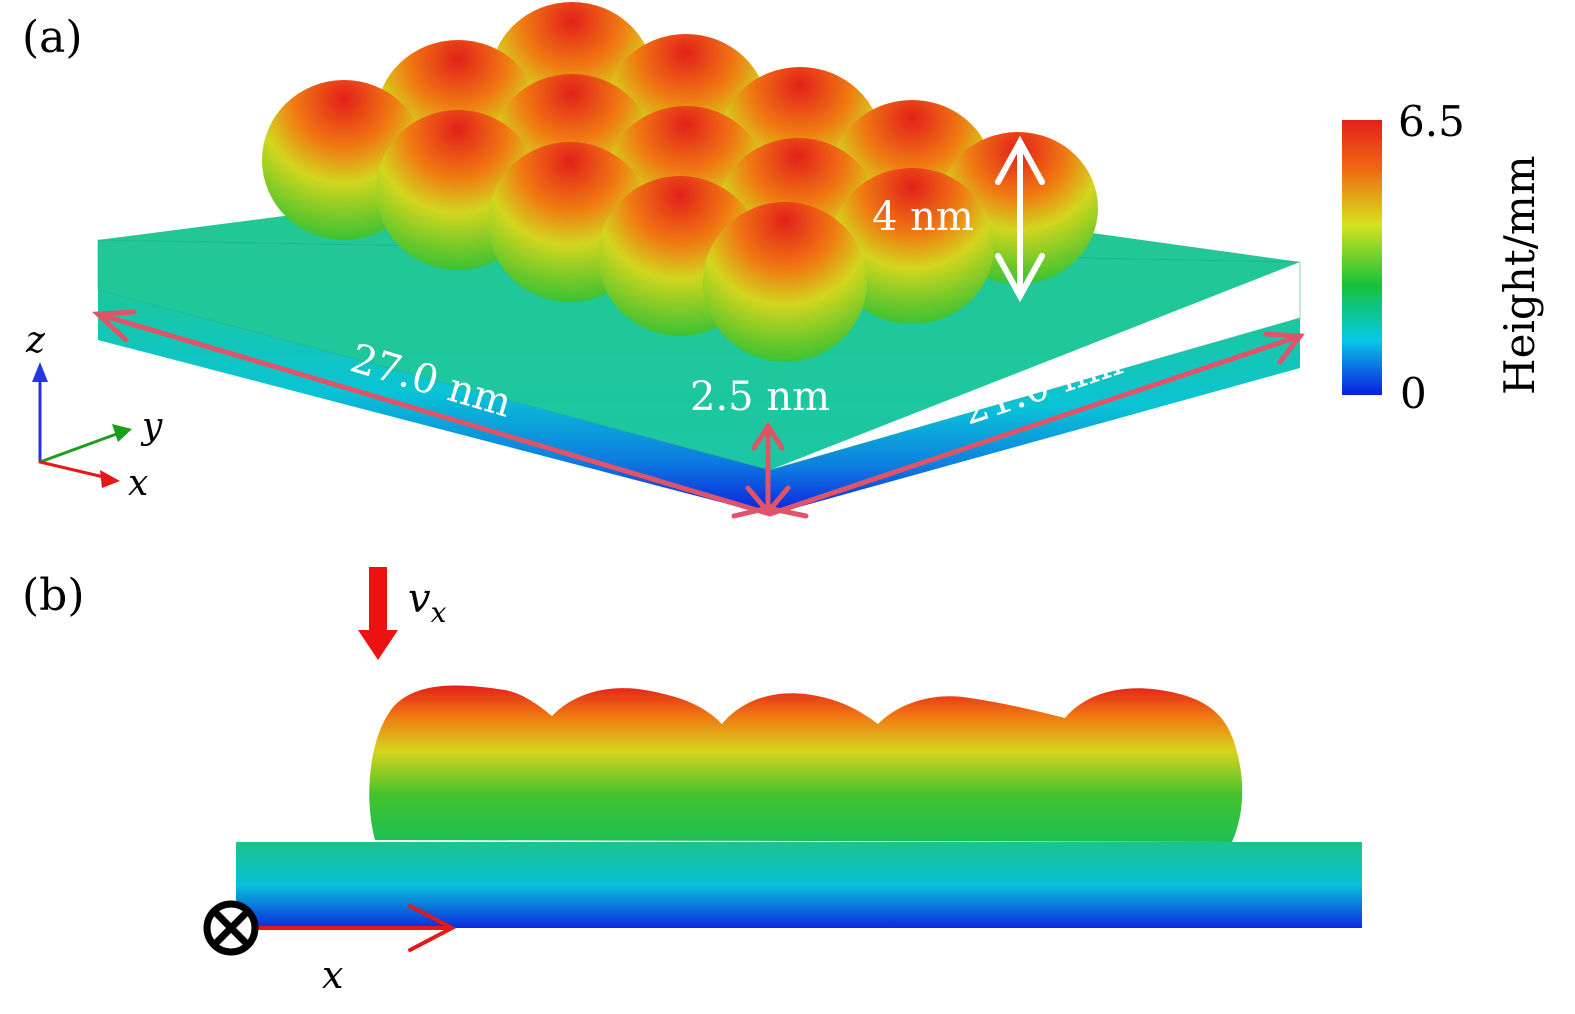 The width and height of the screenshot is (1575, 1014). What do you see at coordinates (1413, 393) in the screenshot?
I see `colorbar-min-label: 0` at bounding box center [1413, 393].